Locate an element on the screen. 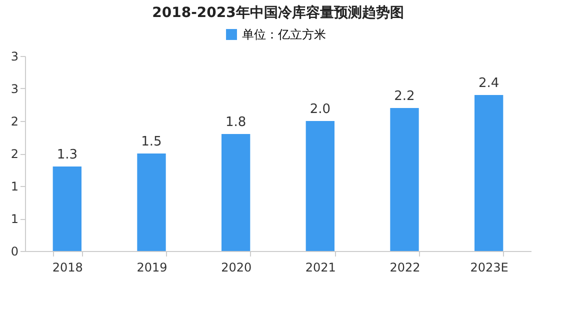  text: 2.0 is located at coordinates (320, 109).